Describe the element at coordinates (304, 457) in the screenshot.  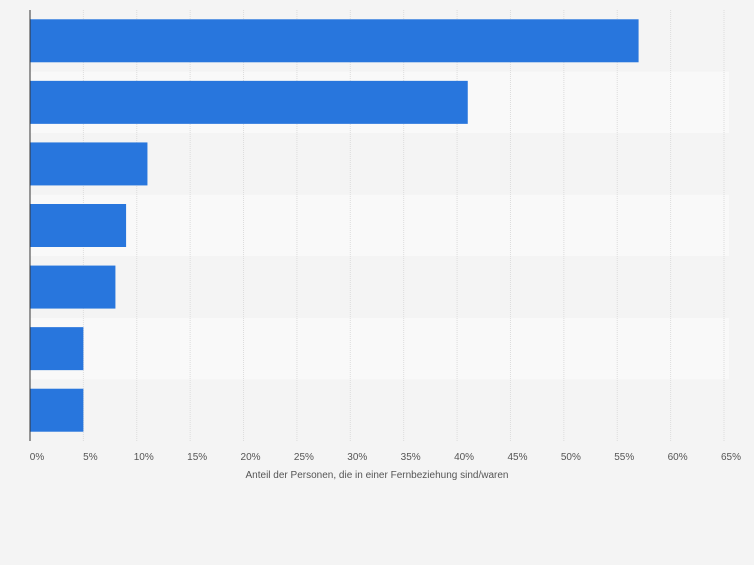
I see `x-tick-label: 25%` at that location.